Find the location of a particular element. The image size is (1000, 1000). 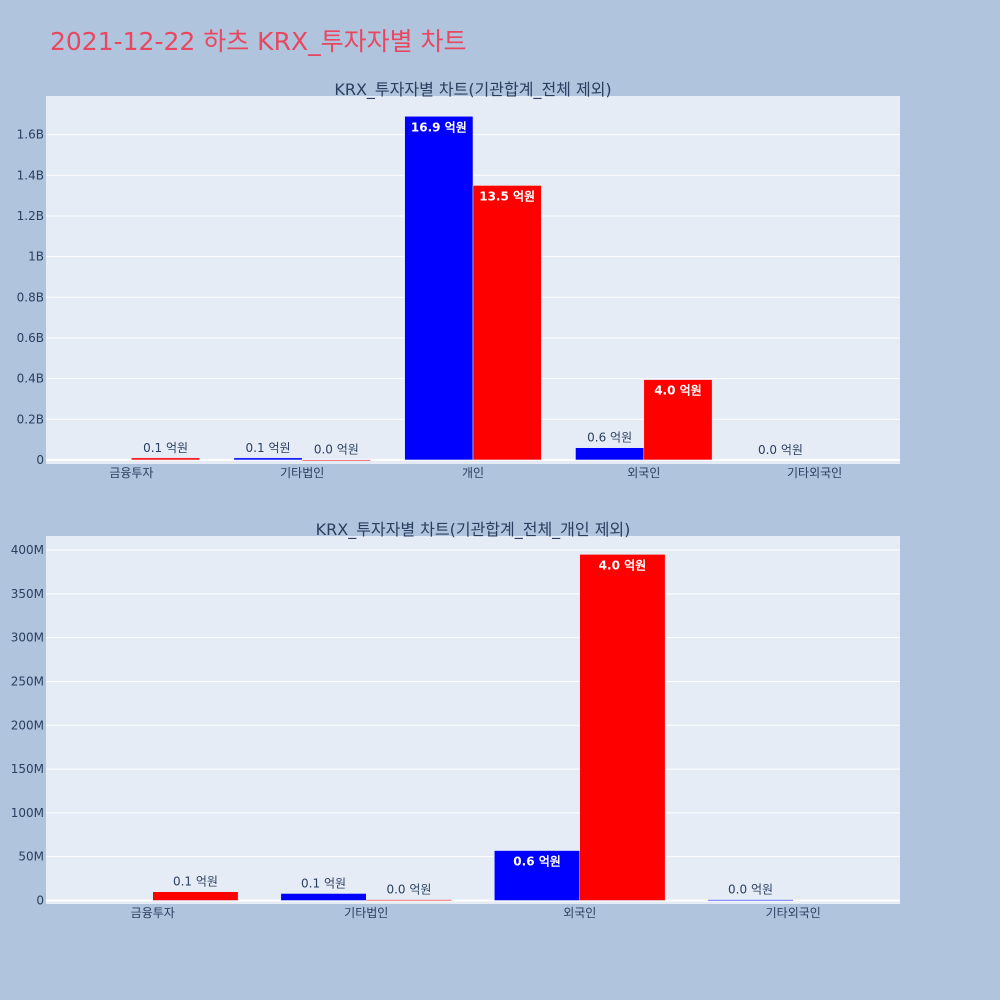

bar-data-label: 16.9 억원 is located at coordinates (439, 127).